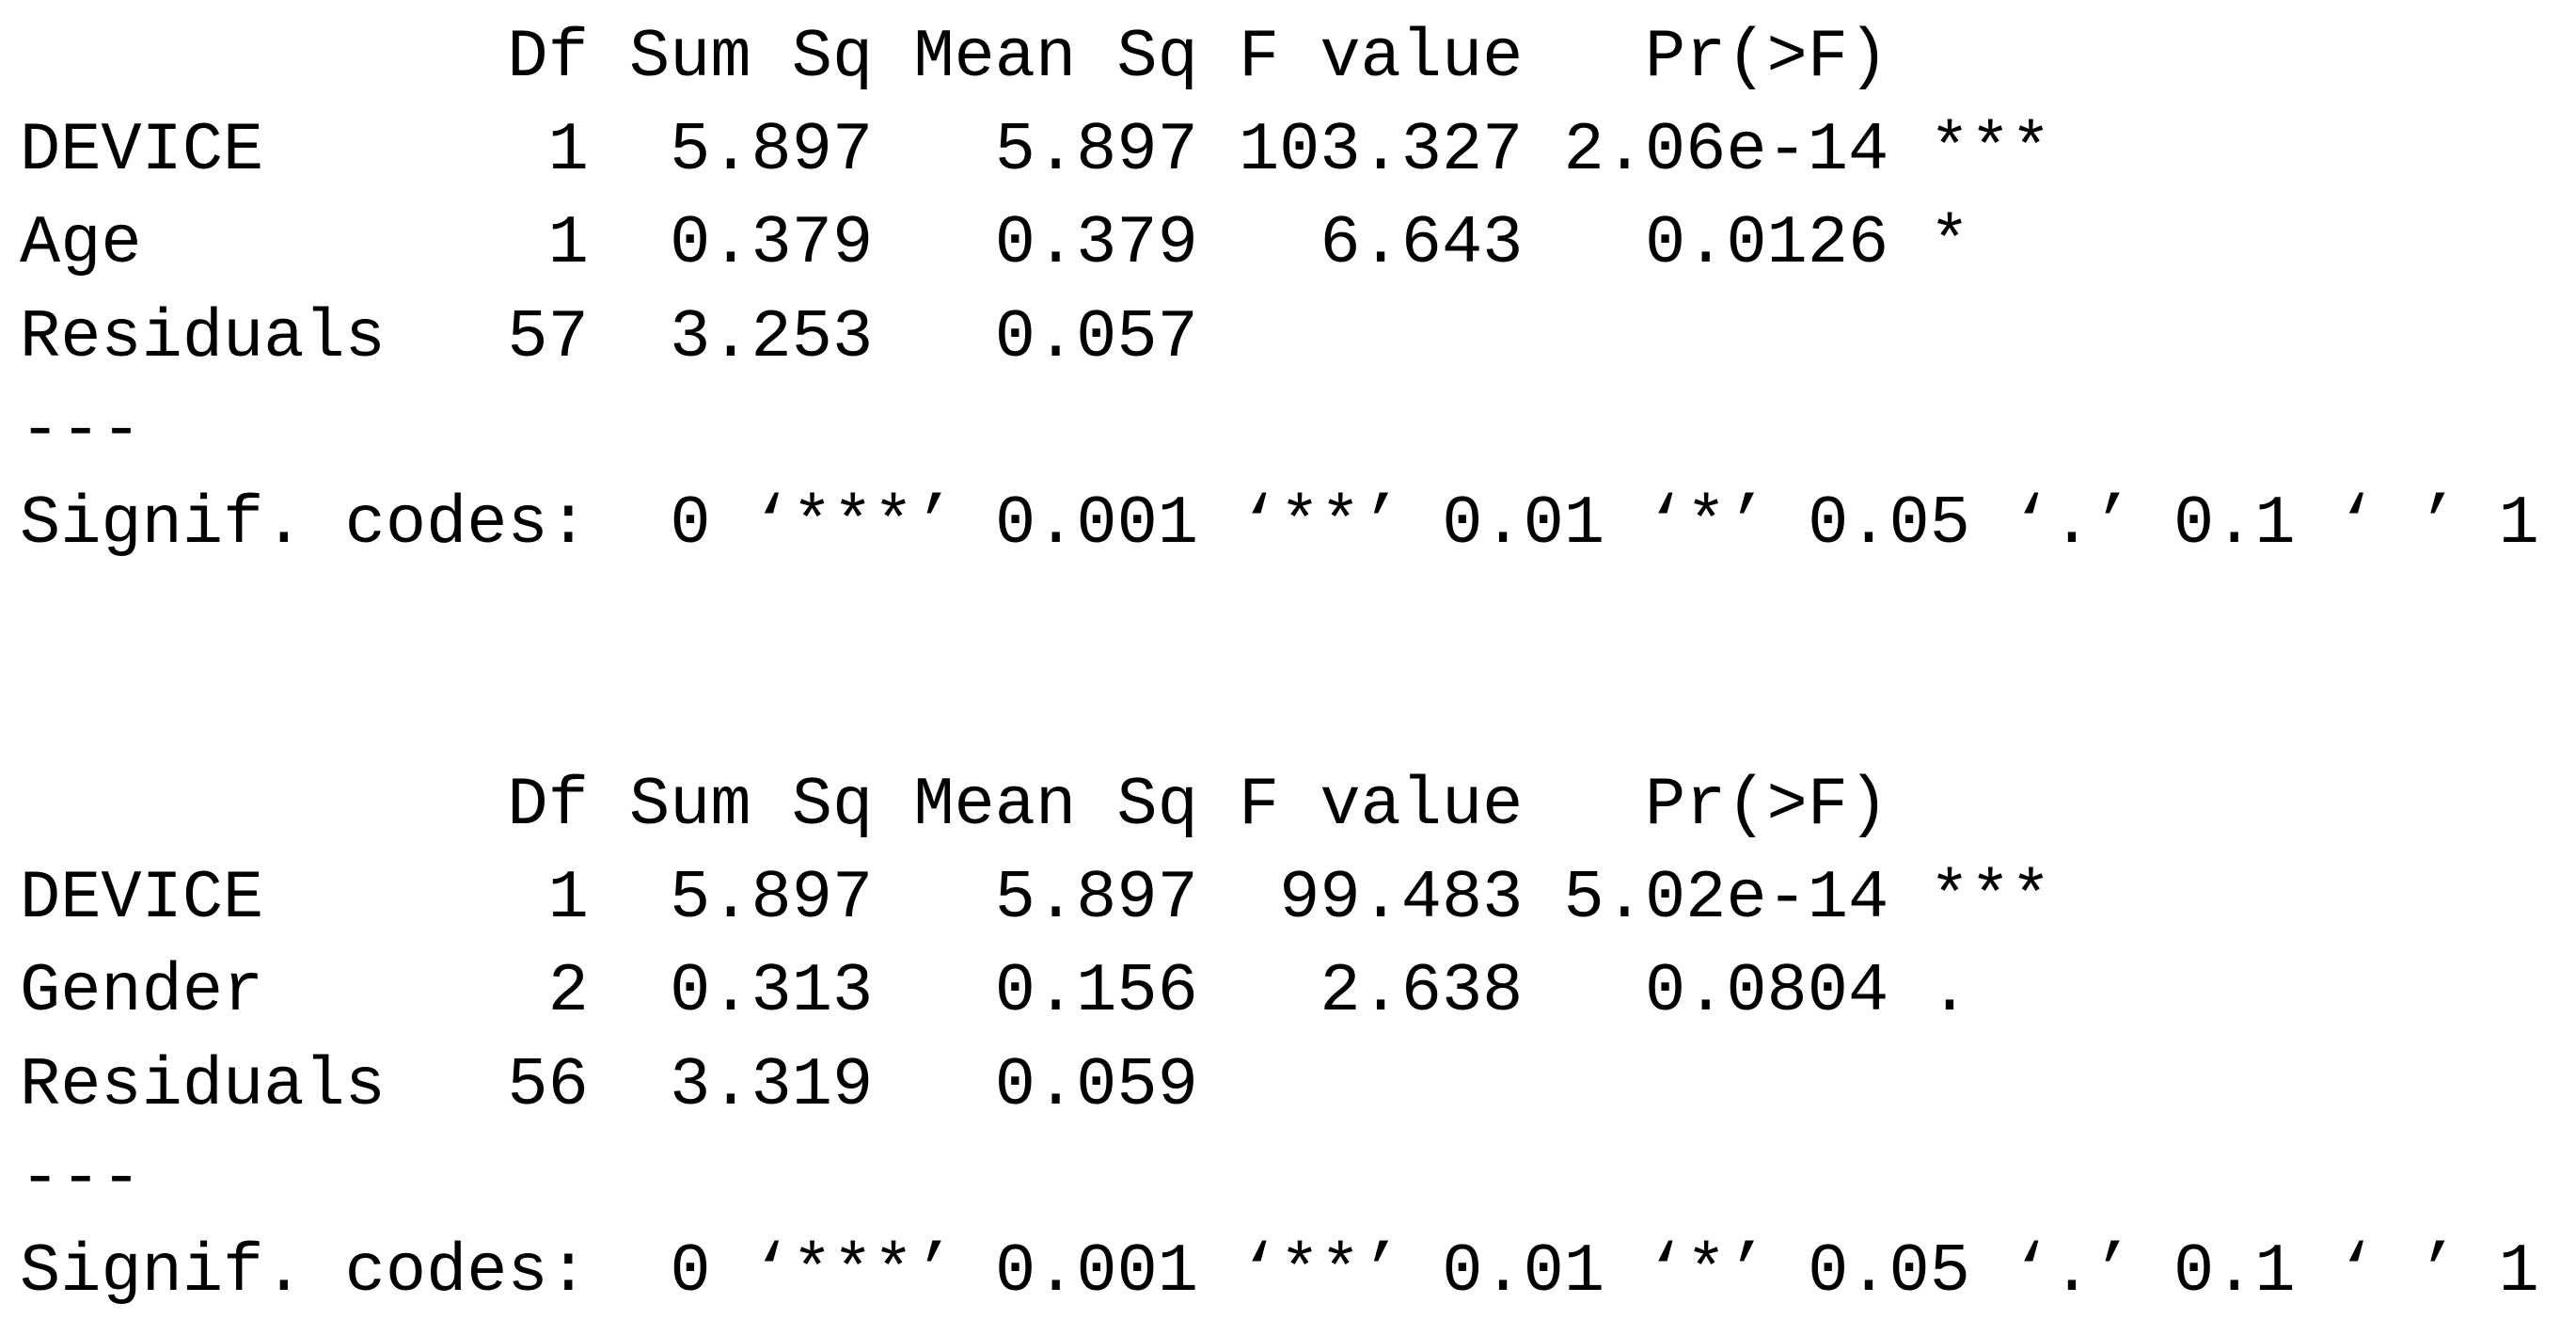 This screenshot has height=1335, width=2576. Describe the element at coordinates (1726, 899) in the screenshot. I see `table-cell: 5.02e-14` at that location.